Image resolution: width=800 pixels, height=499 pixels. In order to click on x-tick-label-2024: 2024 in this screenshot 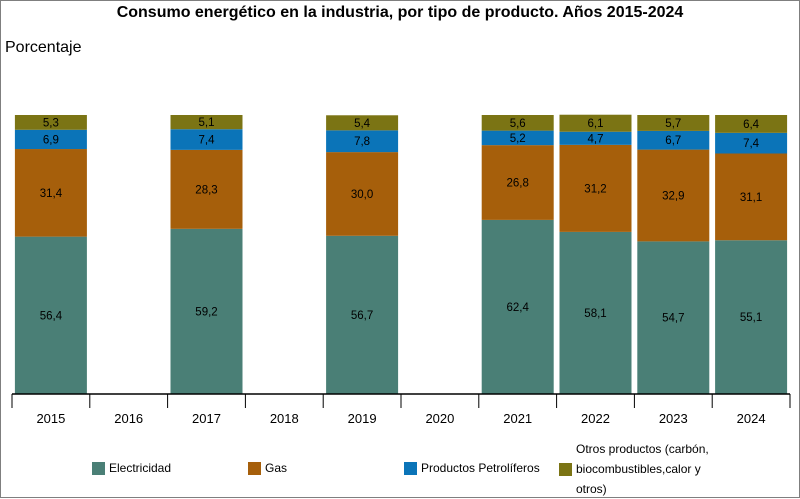, I will do `click(751, 418)`.